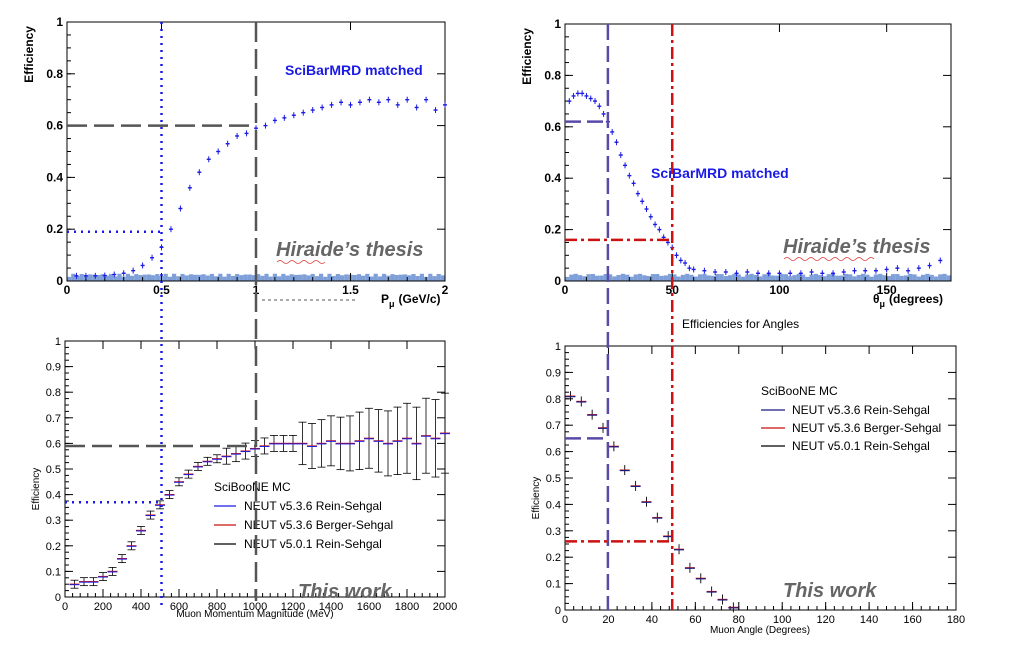  What do you see at coordinates (54, 126) in the screenshot?
I see `y-tick-label: 0.6` at bounding box center [54, 126].